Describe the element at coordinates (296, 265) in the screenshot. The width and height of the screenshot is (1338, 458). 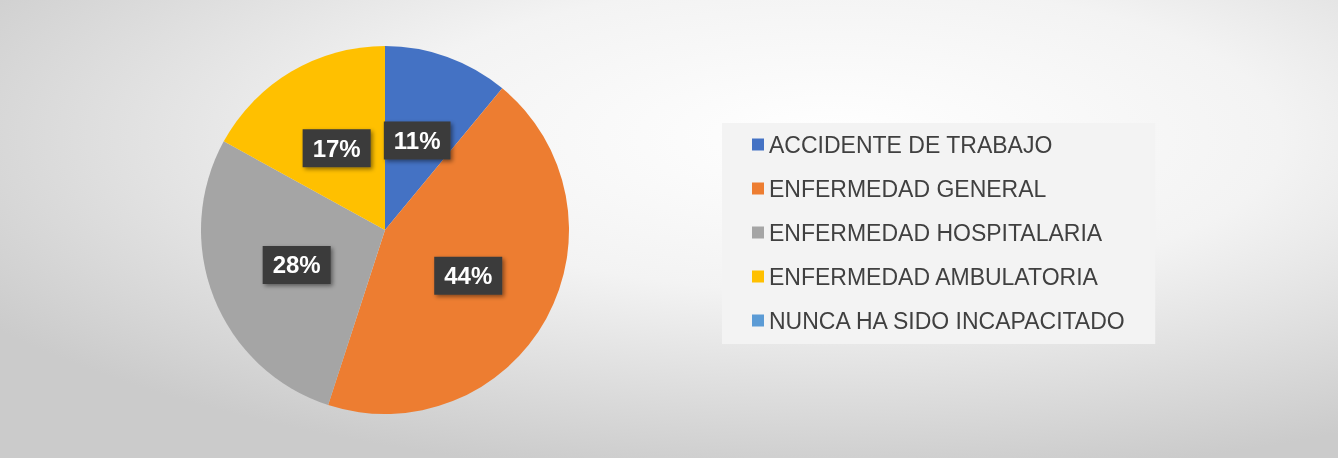
I see `data-label: 28%` at that location.